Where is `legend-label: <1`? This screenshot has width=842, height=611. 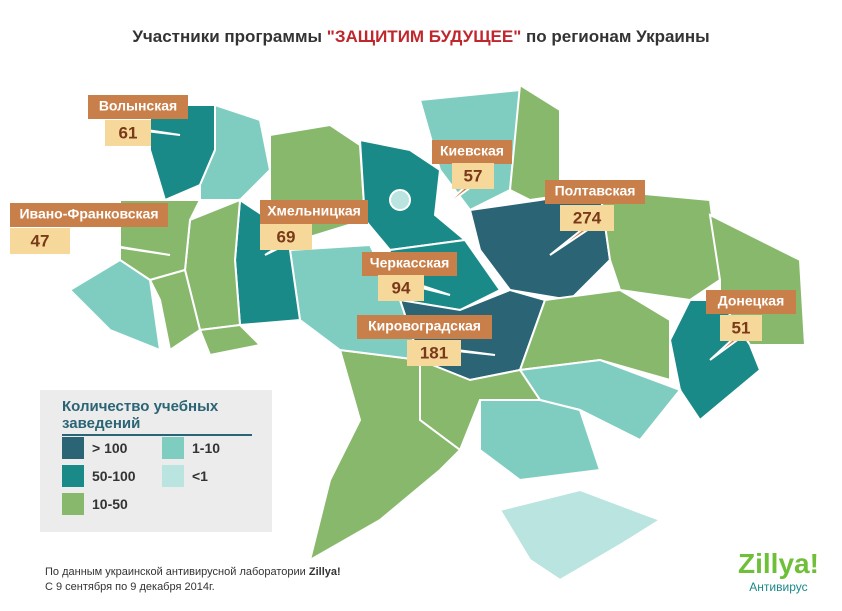 legend-label: <1 is located at coordinates (200, 476).